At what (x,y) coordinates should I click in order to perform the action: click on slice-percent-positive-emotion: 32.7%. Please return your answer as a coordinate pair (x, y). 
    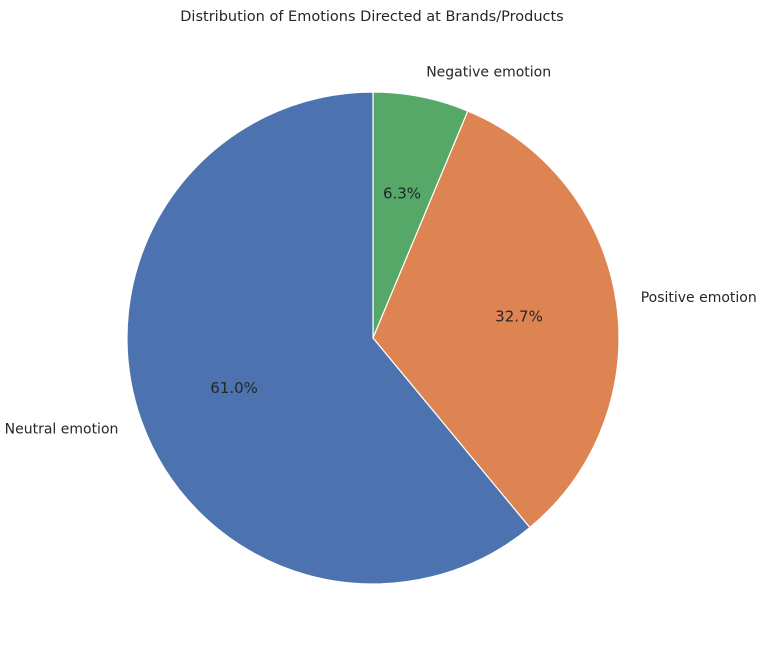
    Looking at the image, I should click on (519, 316).